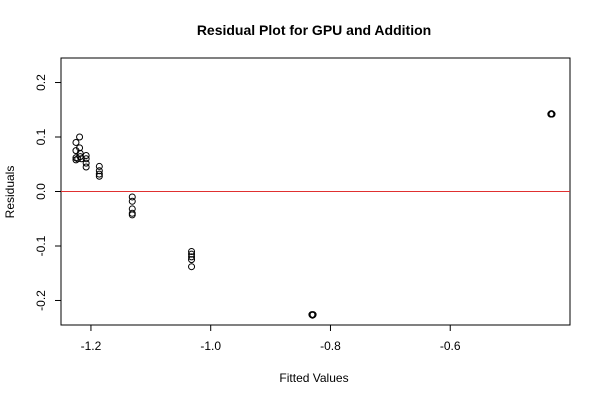 The image size is (600, 400). Describe the element at coordinates (41, 245) in the screenshot. I see `y-tick-label: -0.1` at that location.